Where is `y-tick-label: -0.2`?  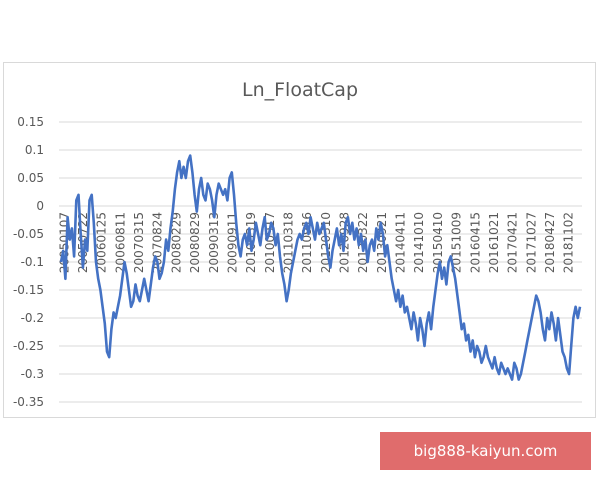 y-tick-label: -0.2 is located at coordinates (32, 318).